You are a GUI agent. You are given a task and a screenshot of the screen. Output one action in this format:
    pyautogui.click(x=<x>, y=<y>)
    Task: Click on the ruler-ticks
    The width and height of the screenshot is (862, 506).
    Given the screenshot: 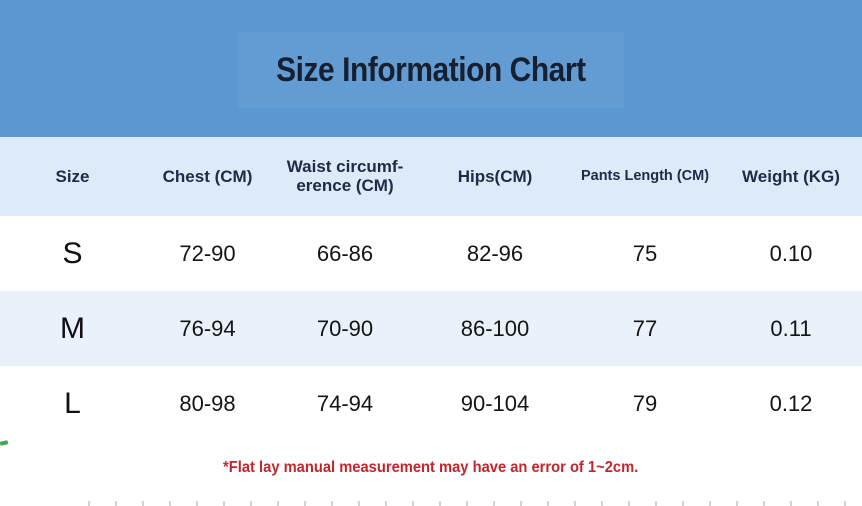 What is the action you would take?
    pyautogui.click(x=475, y=503)
    